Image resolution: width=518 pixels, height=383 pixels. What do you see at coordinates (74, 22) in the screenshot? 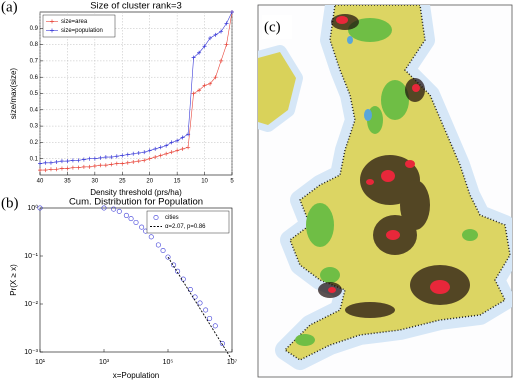
I see `legend-label: size=area` at bounding box center [74, 22].